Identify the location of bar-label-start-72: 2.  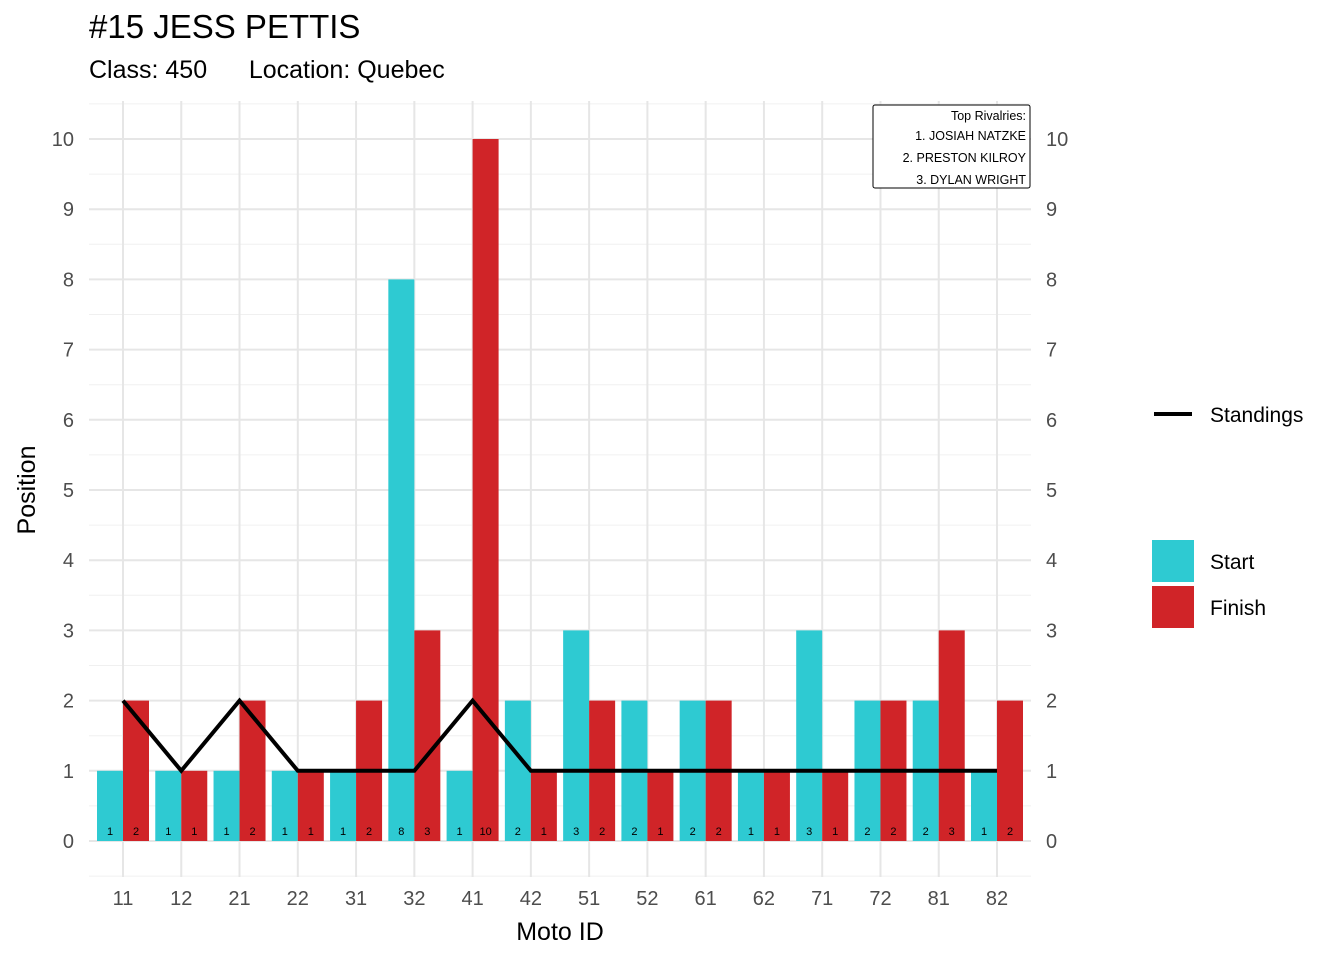
(867, 832).